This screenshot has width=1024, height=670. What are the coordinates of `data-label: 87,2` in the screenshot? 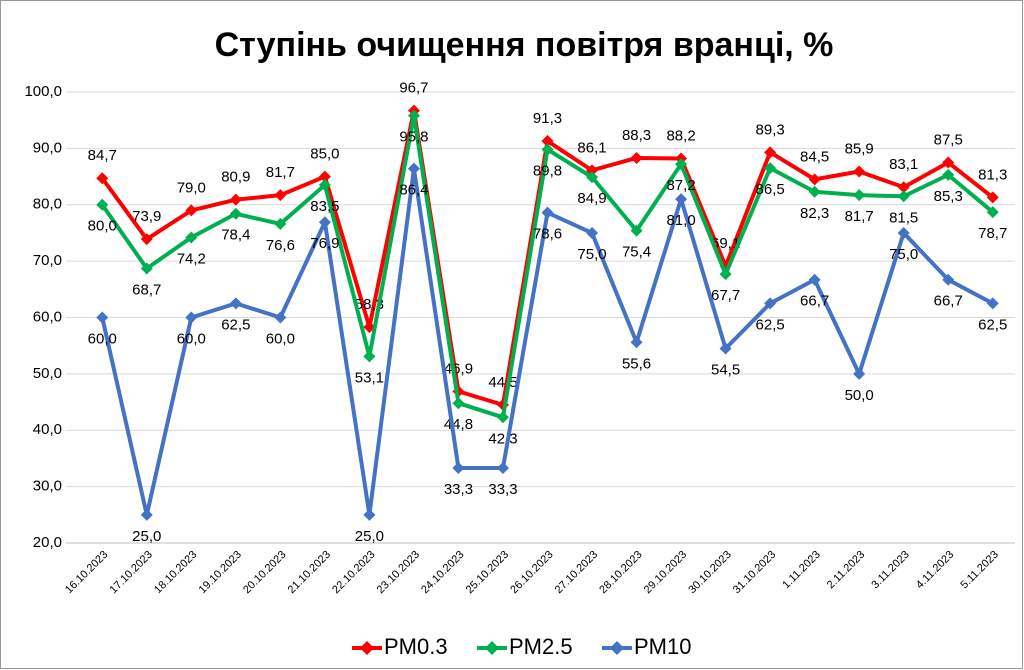 It's located at (680, 185).